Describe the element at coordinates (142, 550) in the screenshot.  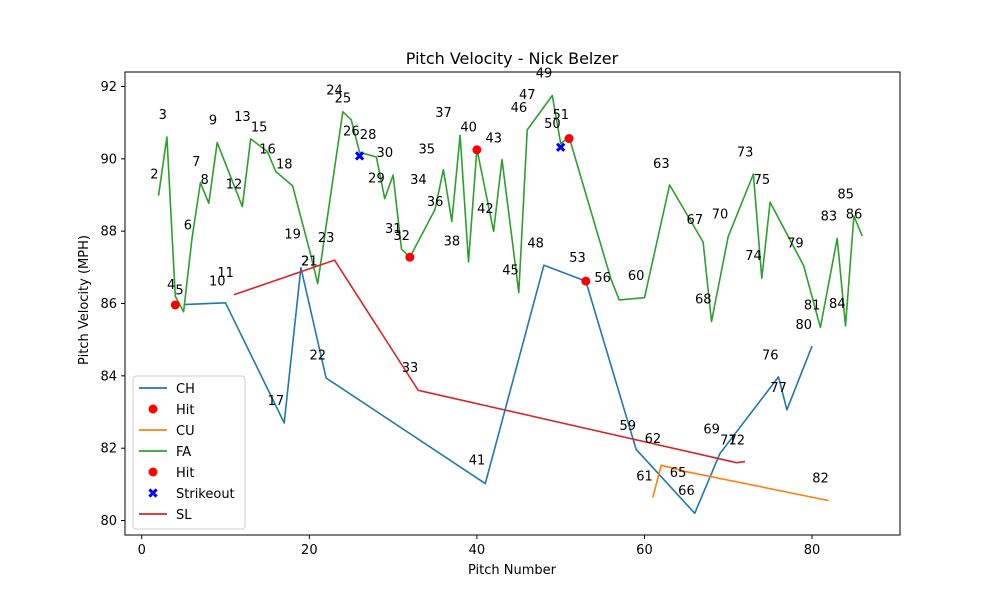
I see `x-tick-label: 0` at that location.